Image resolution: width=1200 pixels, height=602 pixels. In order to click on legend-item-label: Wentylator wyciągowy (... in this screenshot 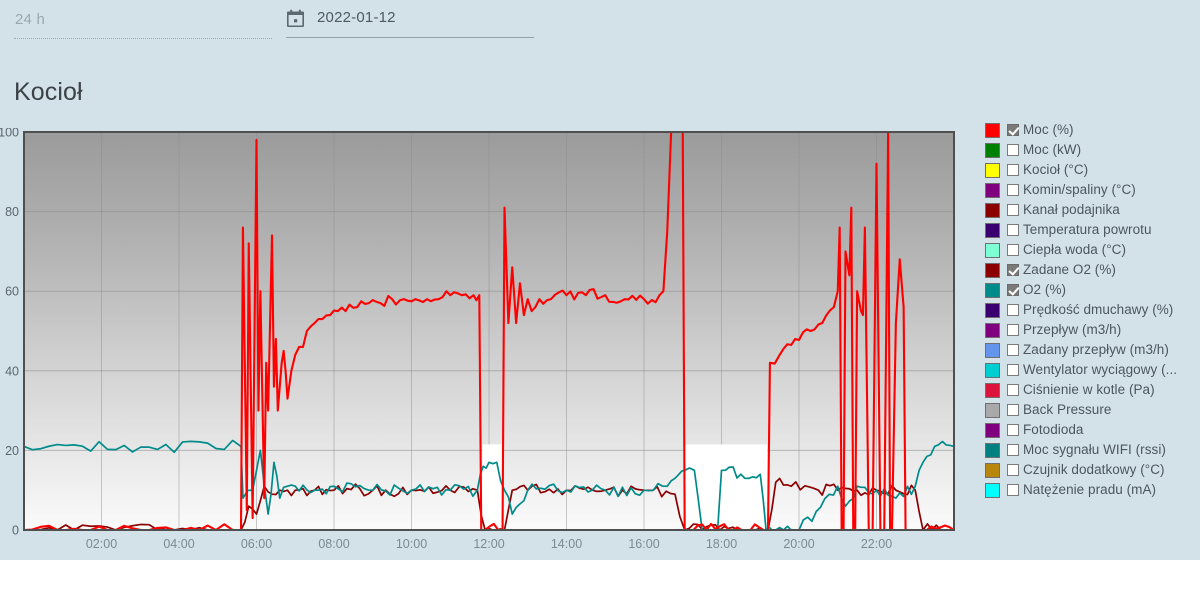, I will do `click(1100, 369)`.